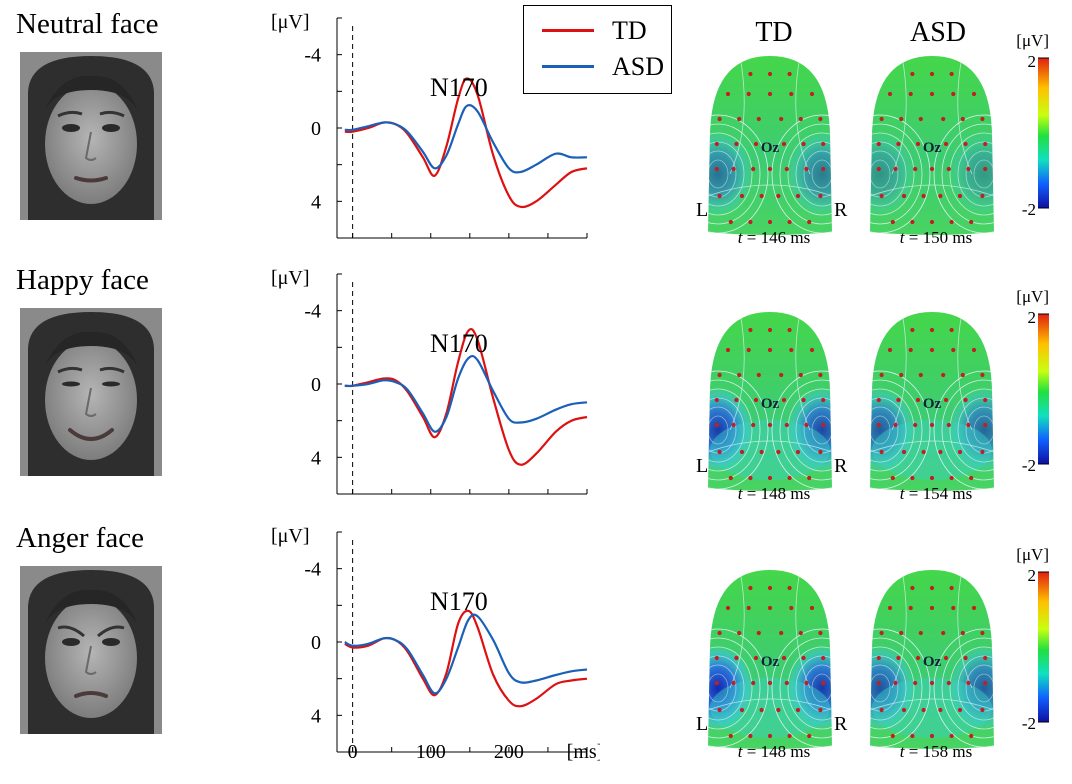  Describe the element at coordinates (71, 642) in the screenshot. I see `eye-left-shape` at that location.